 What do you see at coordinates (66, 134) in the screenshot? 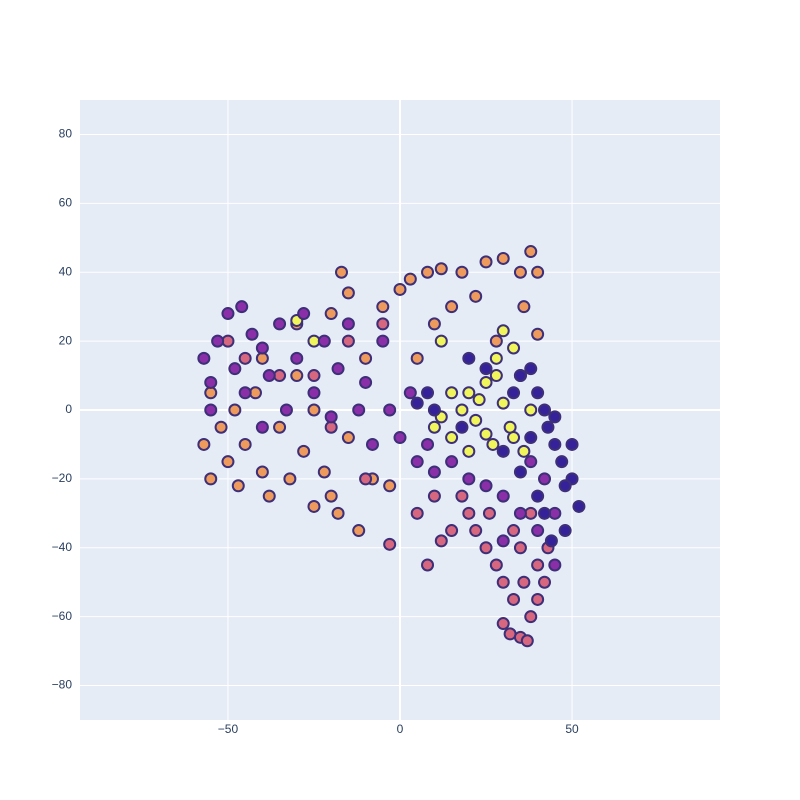
I see `y-tick-label: 80` at bounding box center [66, 134].